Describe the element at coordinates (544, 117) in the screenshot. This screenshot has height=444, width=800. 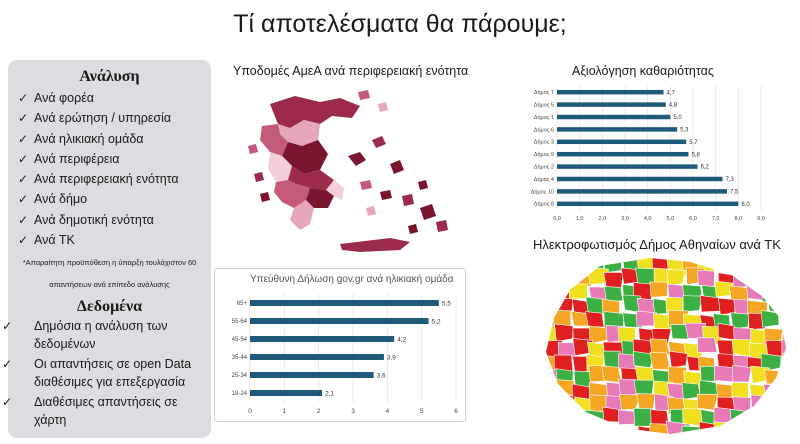
I see `category-label: Δήμος 1` at that location.